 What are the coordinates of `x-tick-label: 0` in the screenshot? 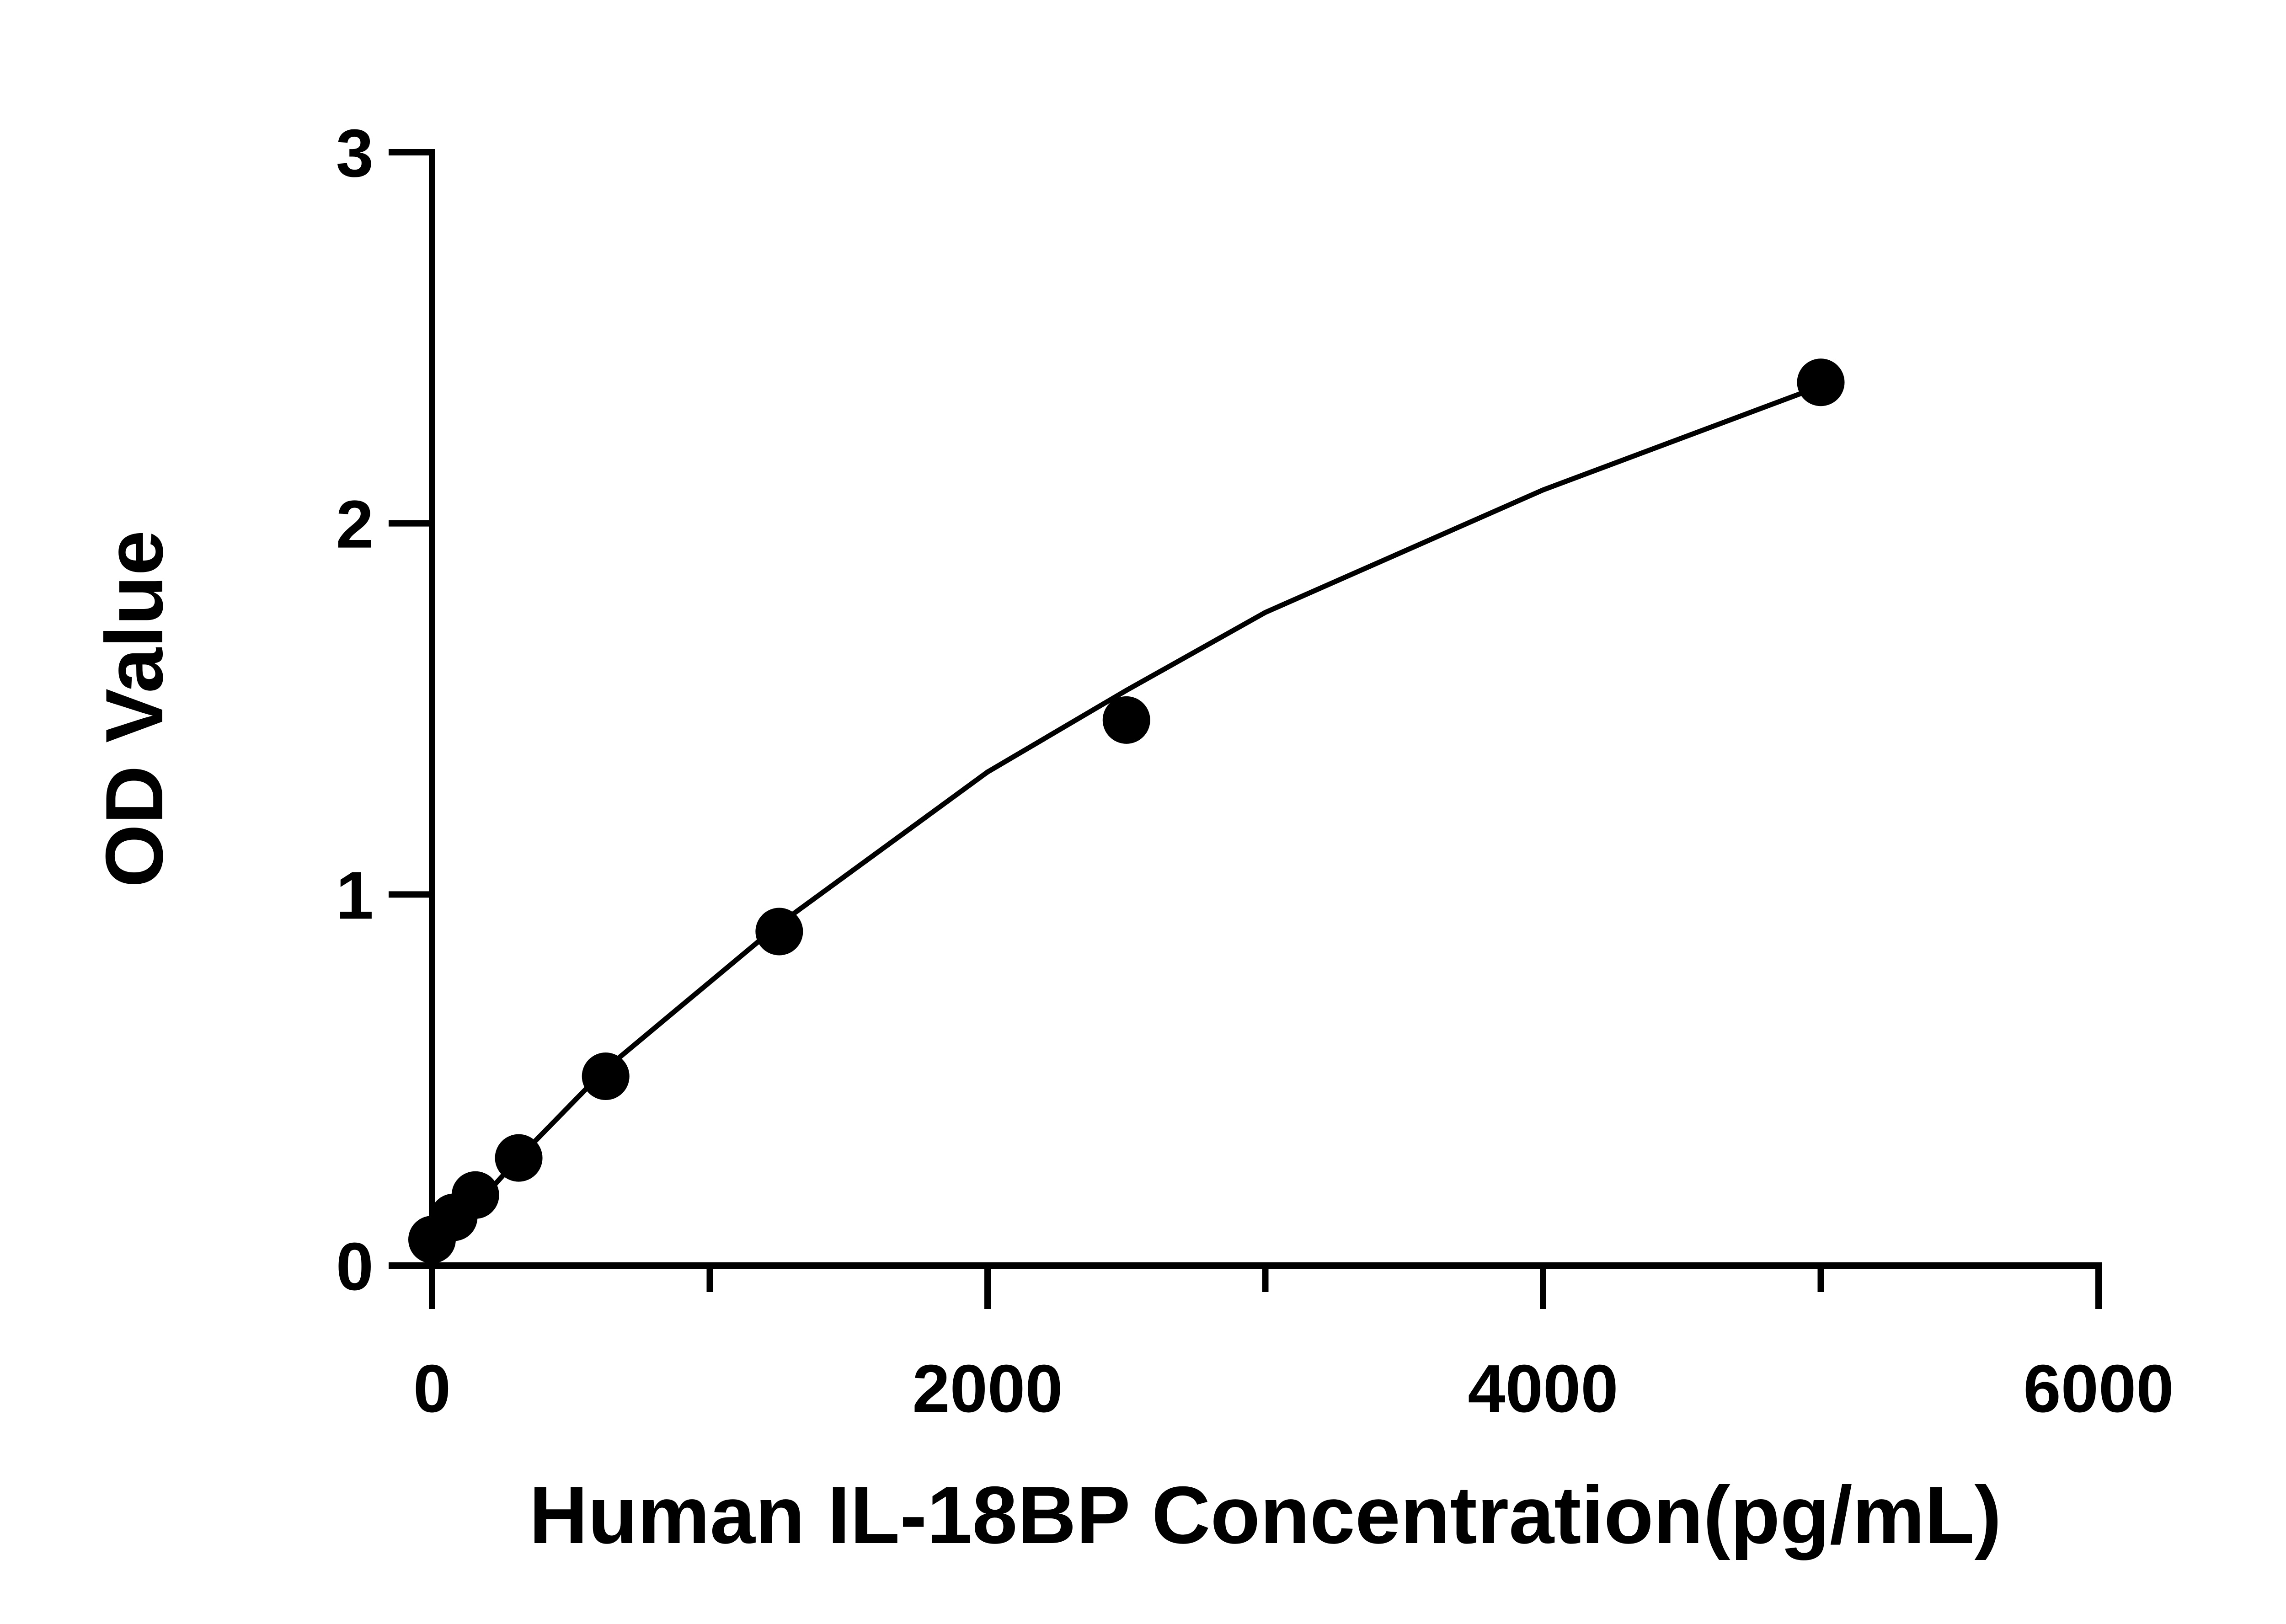 It's located at (432, 1388).